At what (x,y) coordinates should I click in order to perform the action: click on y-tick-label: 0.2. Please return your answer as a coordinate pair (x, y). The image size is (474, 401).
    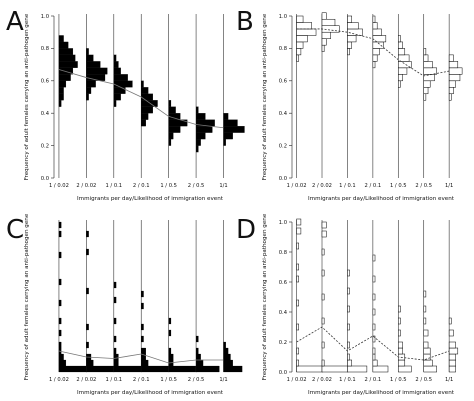
    Looking at the image, I should click on (283, 343).